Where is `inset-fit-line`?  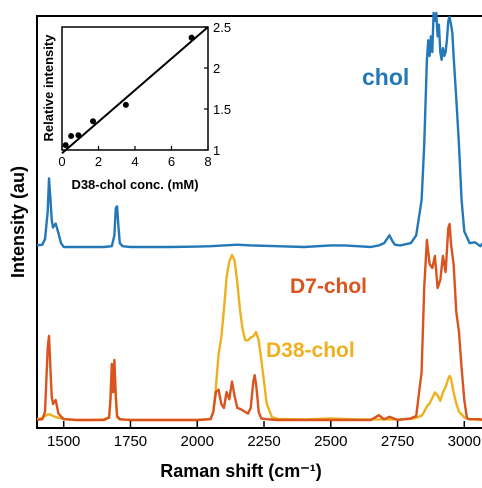
inset-fit-line is located at coordinates (135, 90).